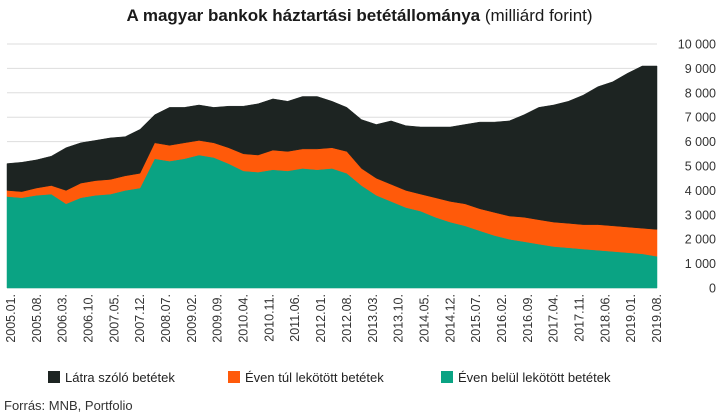  What do you see at coordinates (697, 45) in the screenshot?
I see `y-tick-label: 10 000` at bounding box center [697, 45].